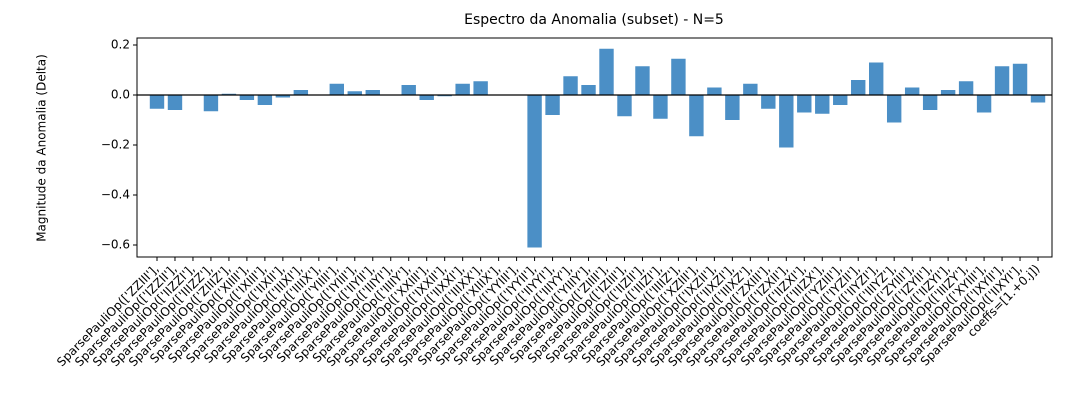 The width and height of the screenshot is (1079, 408). Describe the element at coordinates (594, 20) in the screenshot. I see `chart-title: Espectro da Anomalia (subset) - N=5` at that location.